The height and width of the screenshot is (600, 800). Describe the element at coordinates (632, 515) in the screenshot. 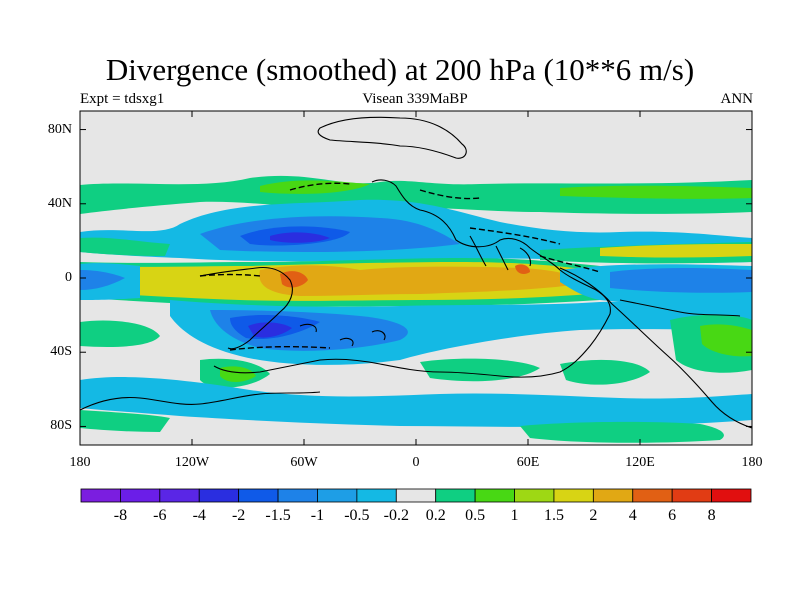

I see `colorbar-label: 4` at that location.